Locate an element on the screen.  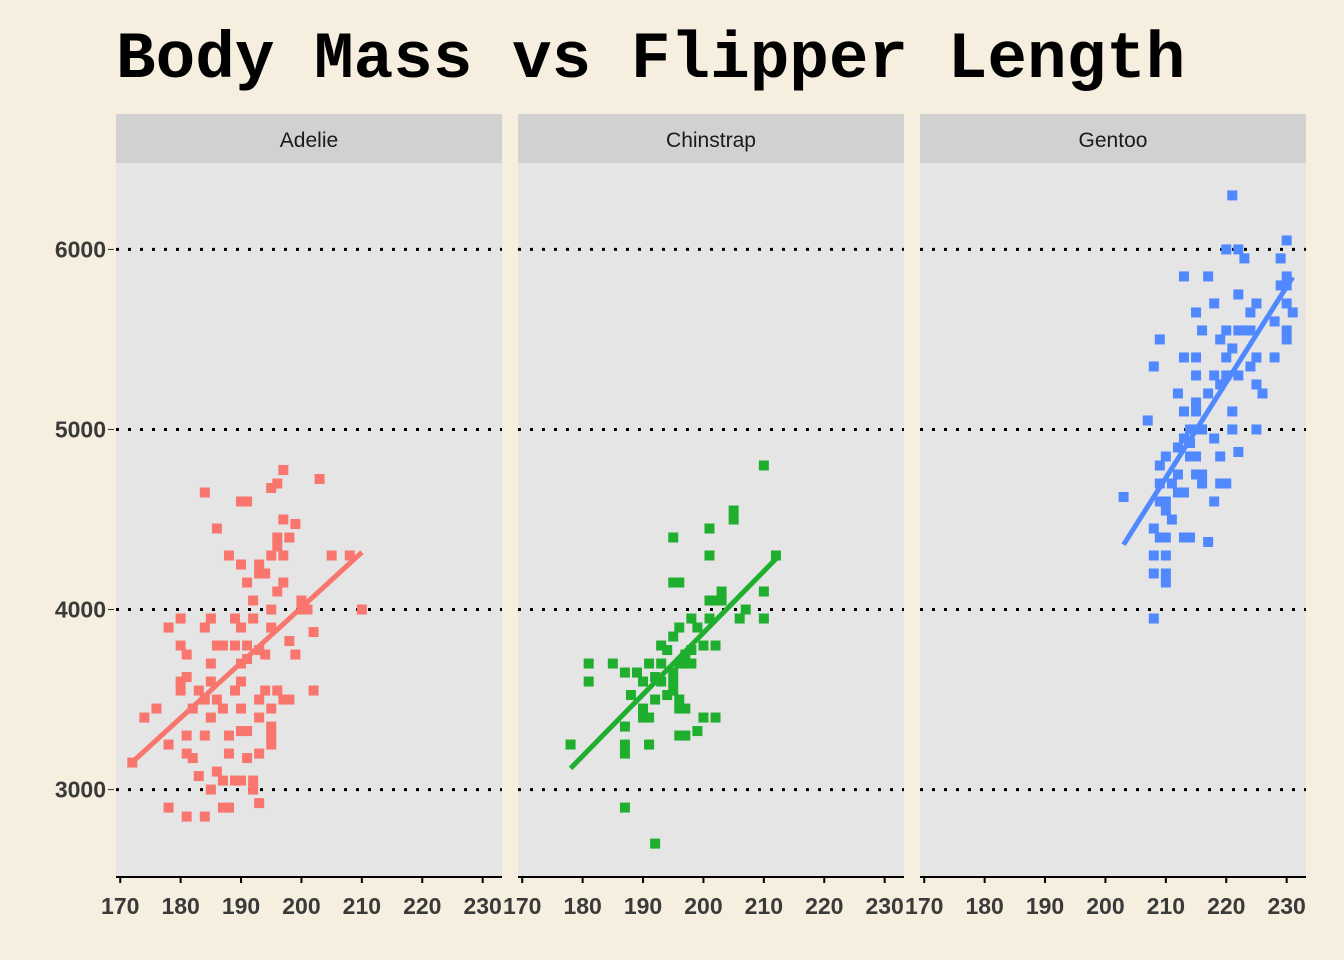
chart-title: Body Mass vs Flipper Length is located at coordinates (651, 59).